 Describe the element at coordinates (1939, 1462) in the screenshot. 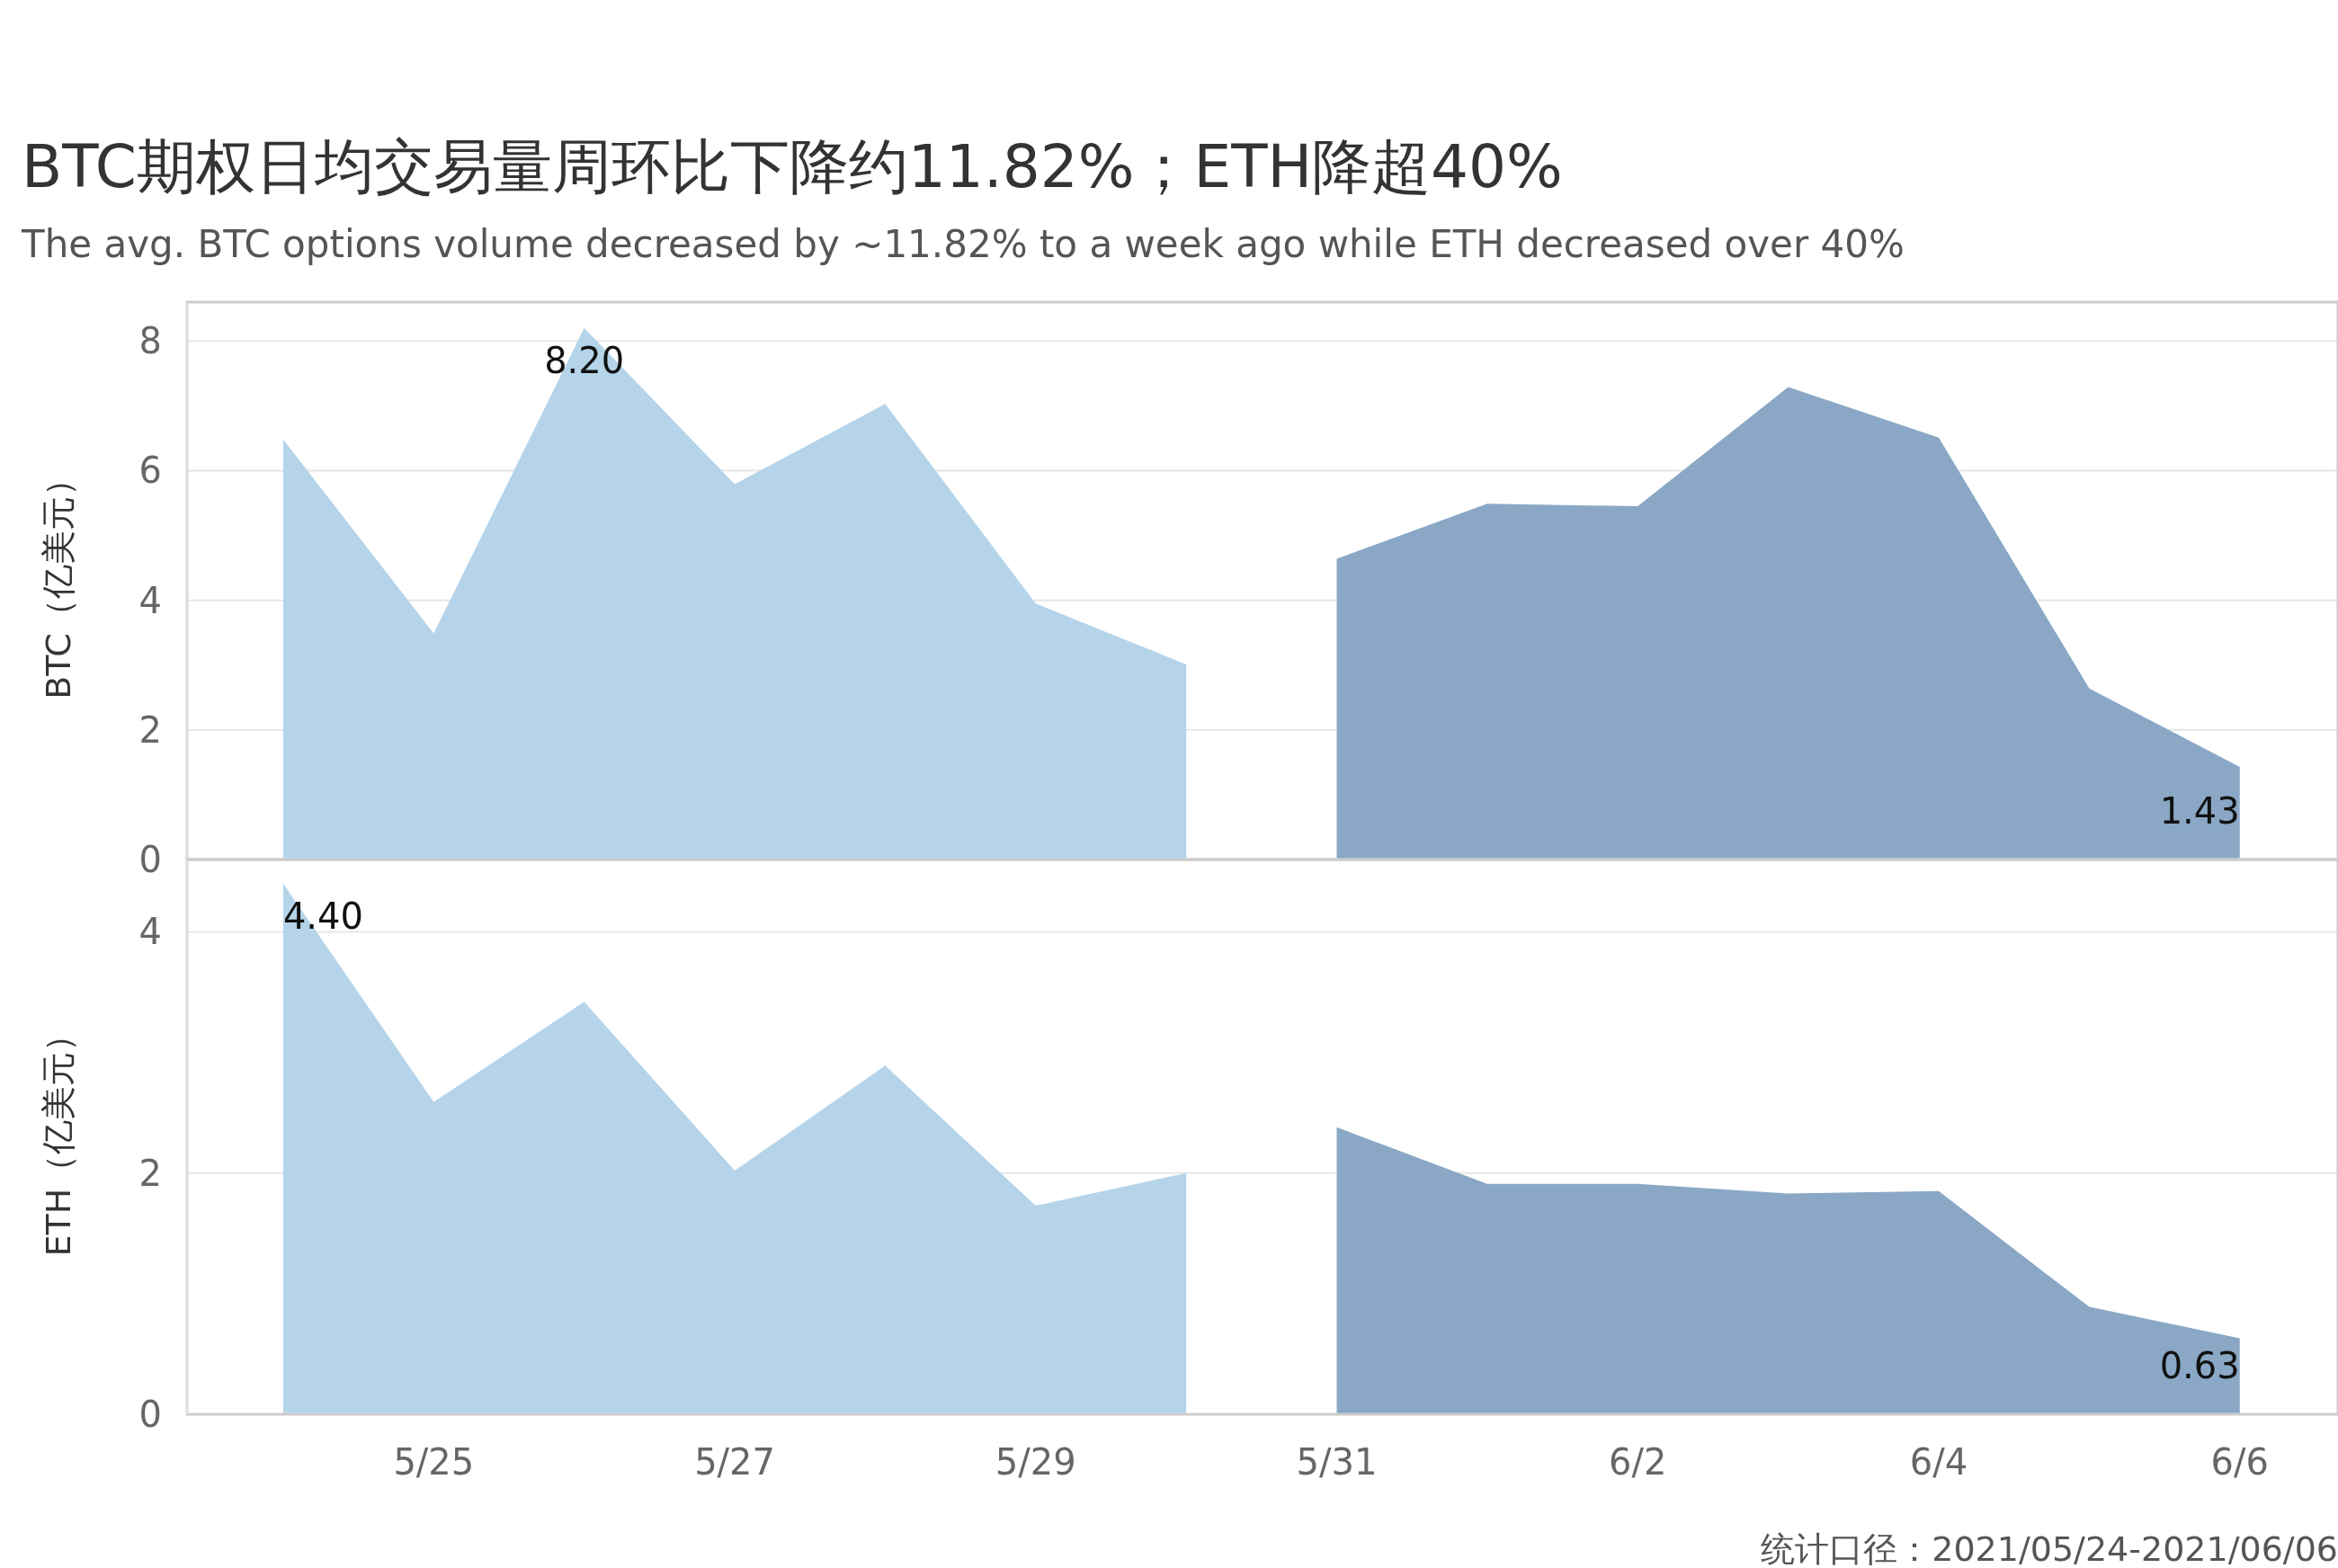

I see `x-tick-label: 6/4` at that location.